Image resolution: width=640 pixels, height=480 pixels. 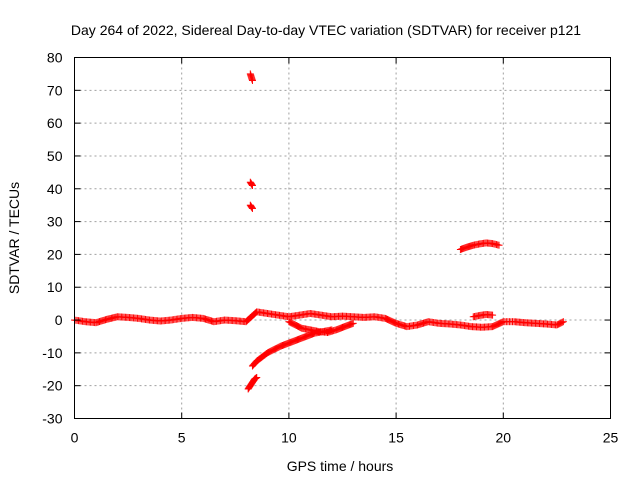 I want to click on x-tick-label: 0, so click(x=75, y=438).